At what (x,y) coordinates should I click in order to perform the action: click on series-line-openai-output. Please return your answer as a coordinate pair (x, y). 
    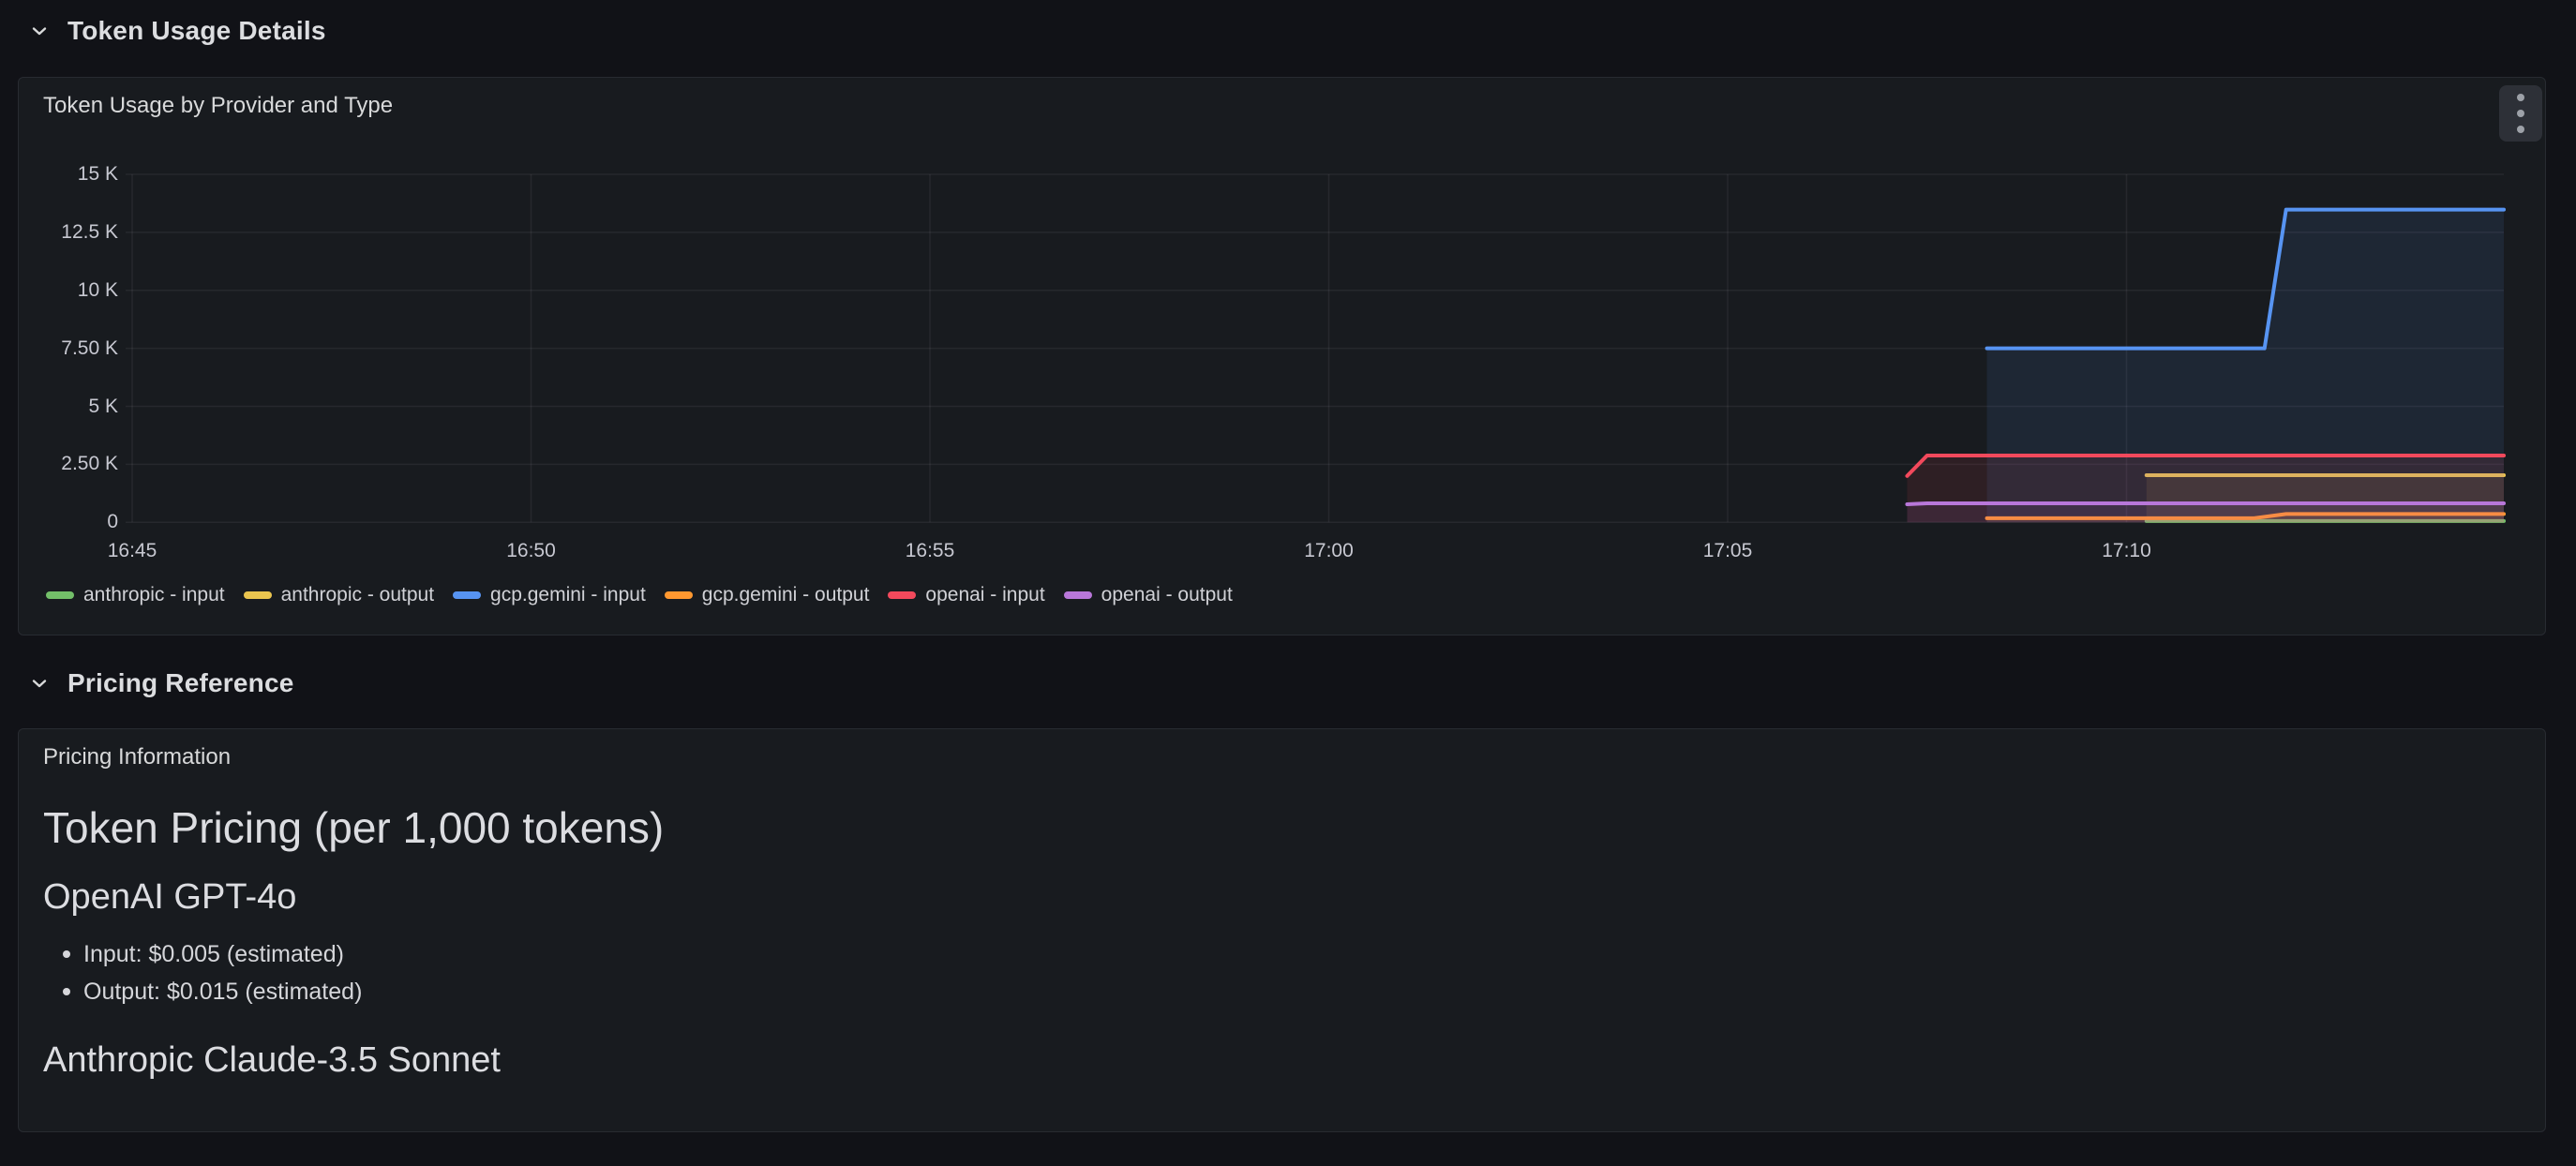
    Looking at the image, I should click on (2206, 503).